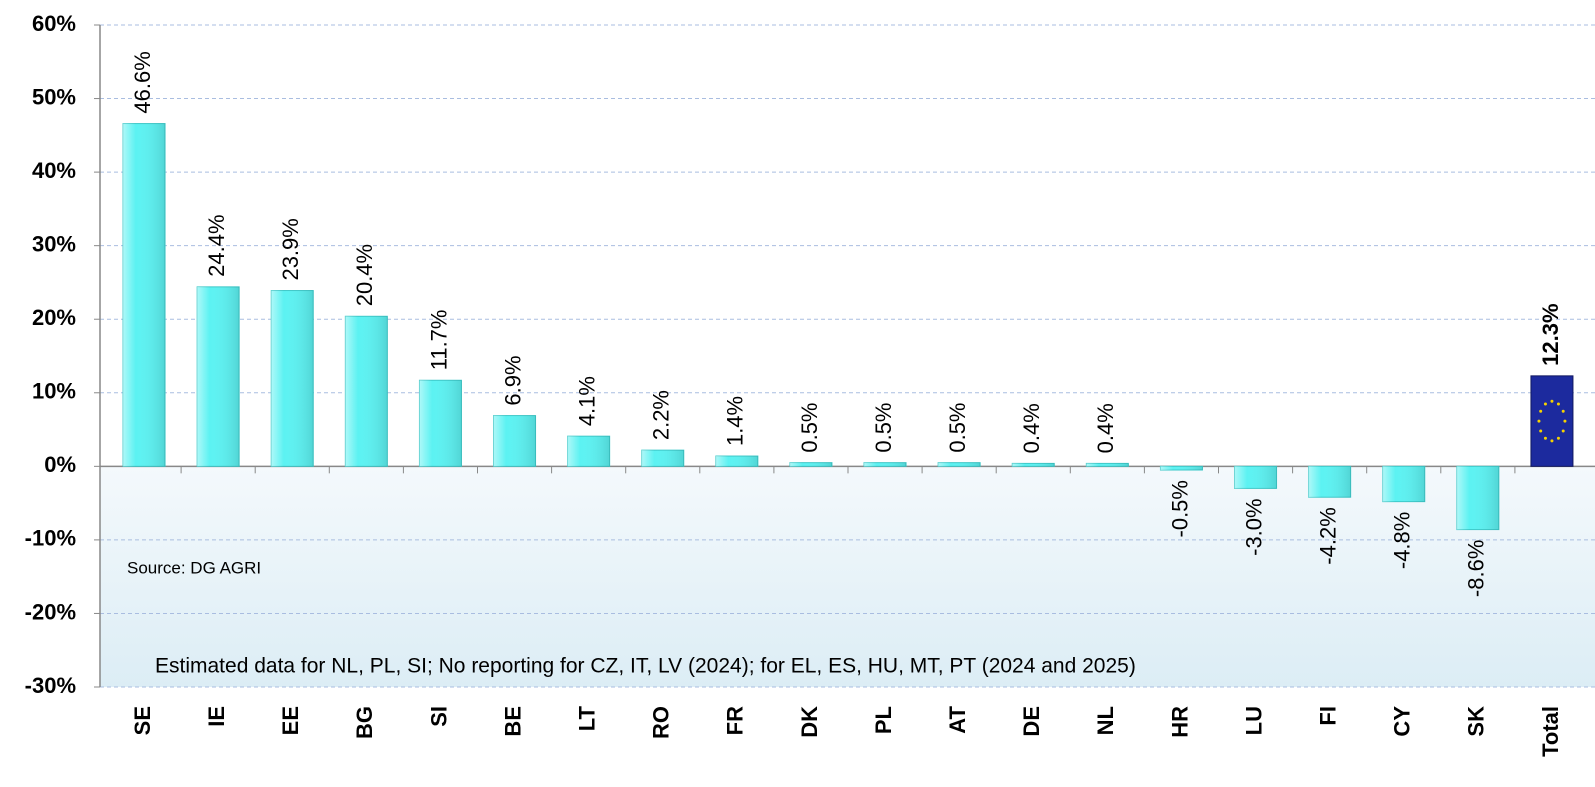 This screenshot has height=787, width=1595. Describe the element at coordinates (586, 401) in the screenshot. I see `value-label: 4.1%` at that location.